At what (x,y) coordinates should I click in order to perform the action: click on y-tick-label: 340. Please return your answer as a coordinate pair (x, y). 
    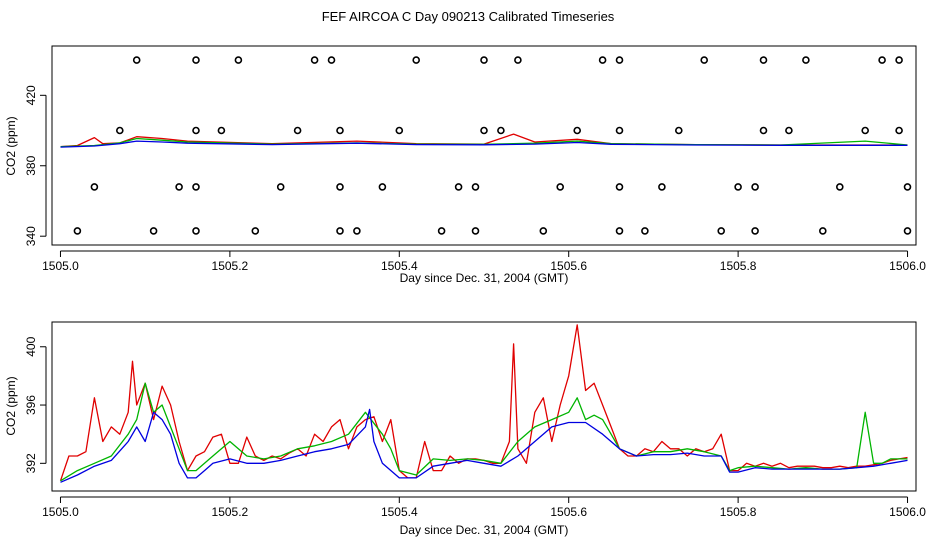
    Looking at the image, I should click on (31, 236).